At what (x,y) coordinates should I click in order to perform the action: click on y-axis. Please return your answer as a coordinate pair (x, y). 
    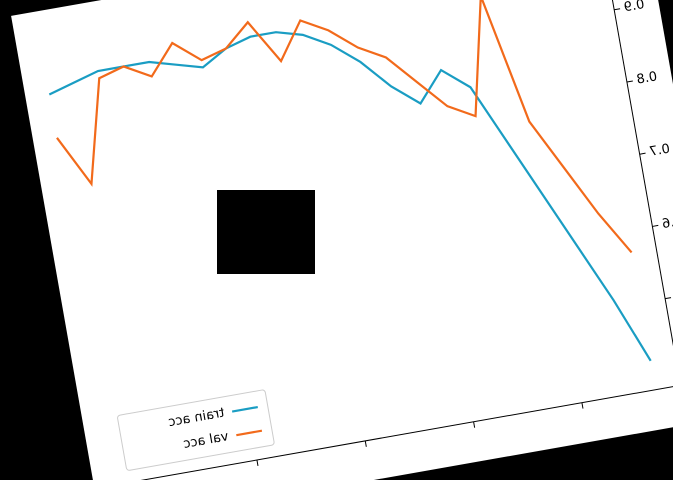
    Looking at the image, I should click on (638, 193).